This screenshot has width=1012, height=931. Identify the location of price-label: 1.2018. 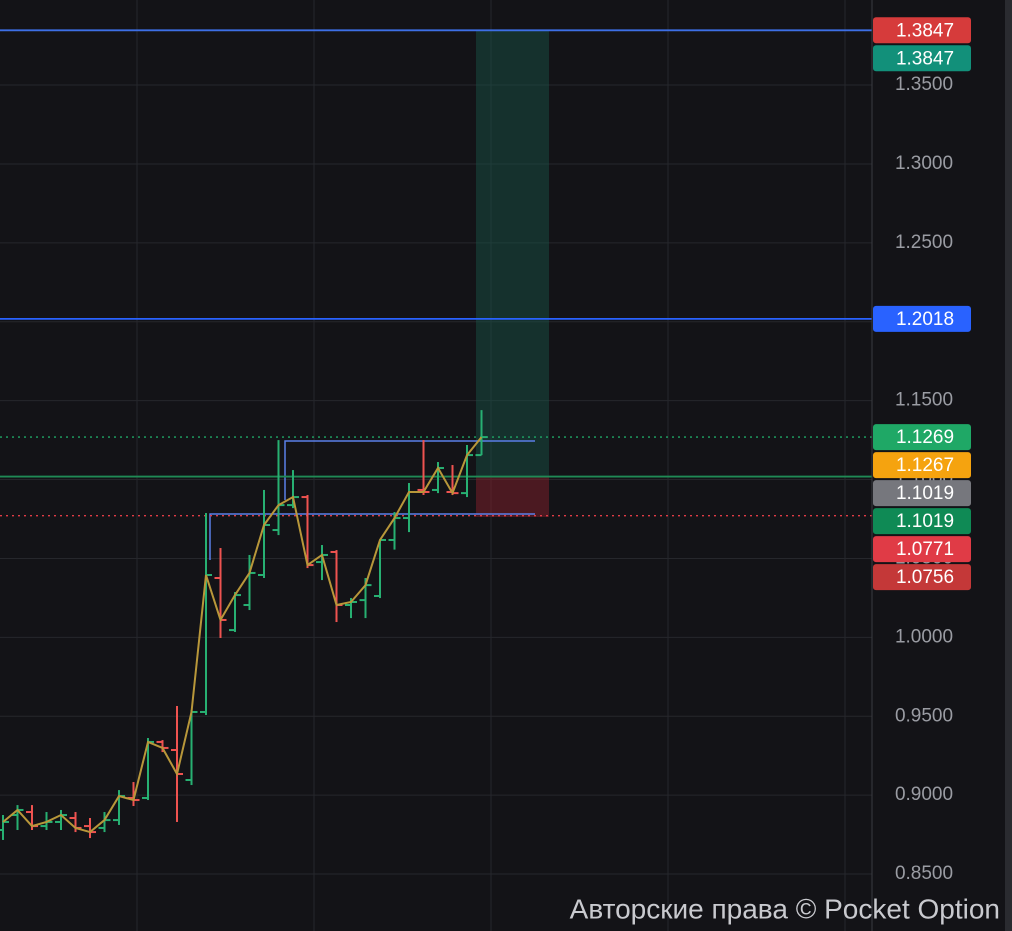
(925, 319).